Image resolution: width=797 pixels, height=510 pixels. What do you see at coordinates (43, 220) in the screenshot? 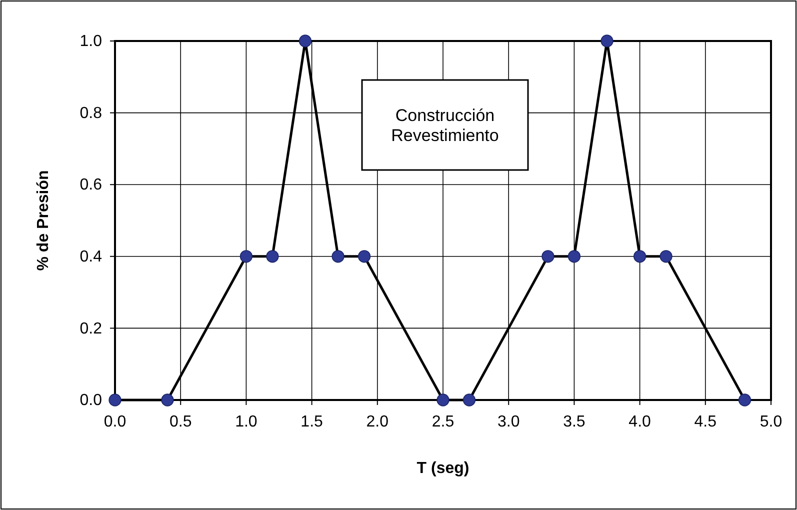
I see `y-axis-title: % de Presión` at bounding box center [43, 220].